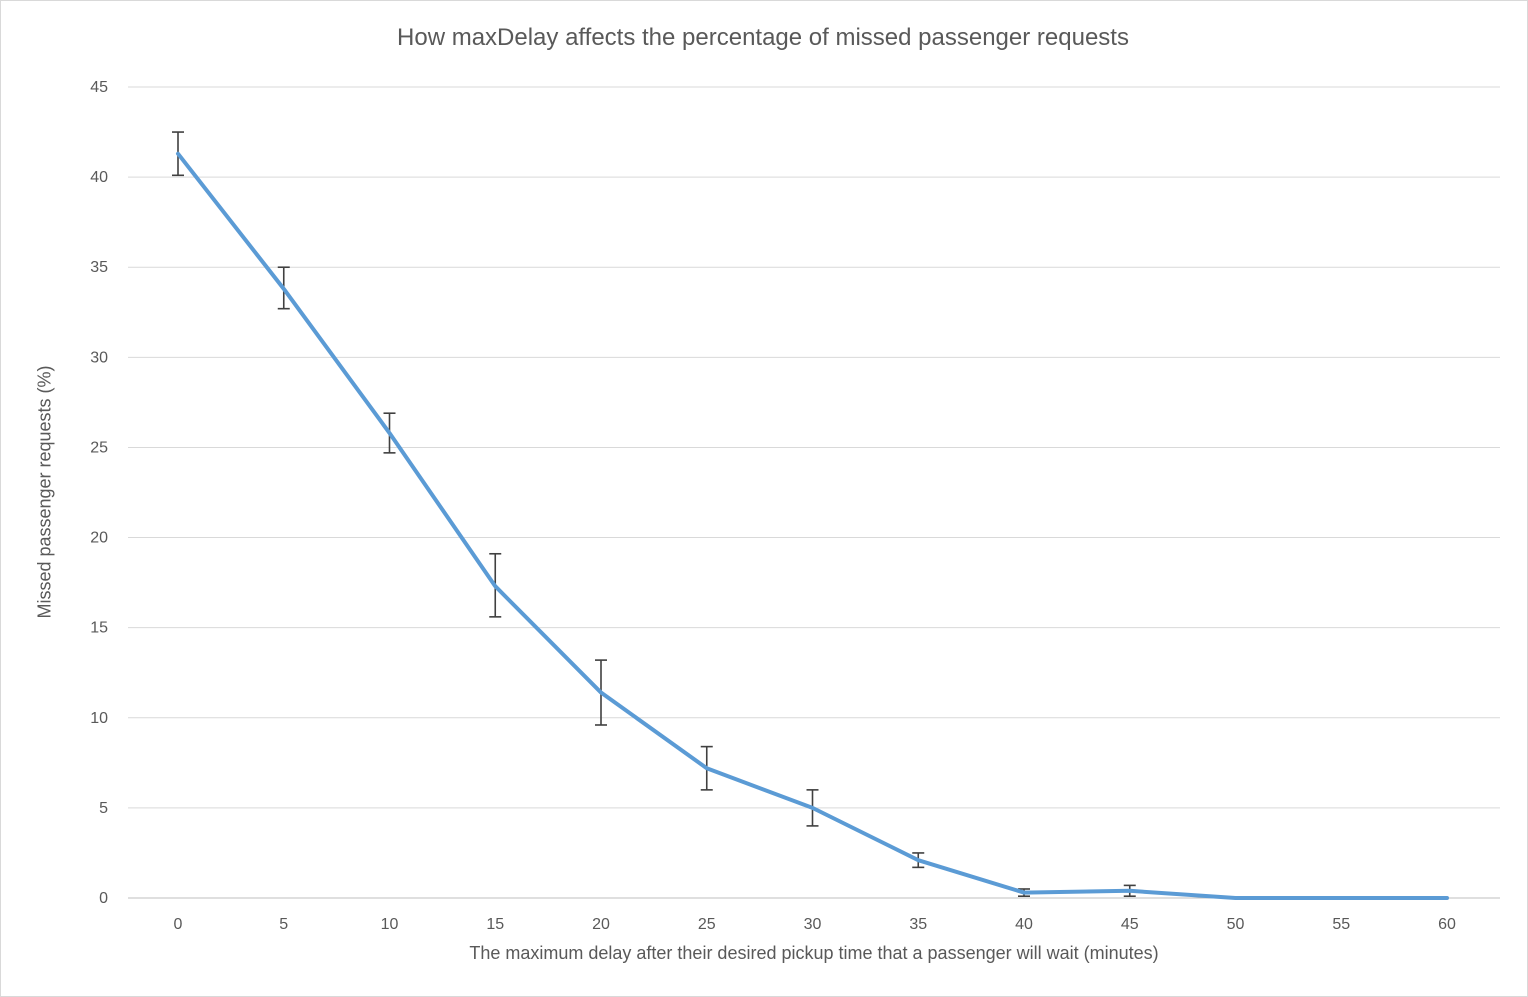 The image size is (1528, 997). I want to click on y-tick-label: 10, so click(99, 718).